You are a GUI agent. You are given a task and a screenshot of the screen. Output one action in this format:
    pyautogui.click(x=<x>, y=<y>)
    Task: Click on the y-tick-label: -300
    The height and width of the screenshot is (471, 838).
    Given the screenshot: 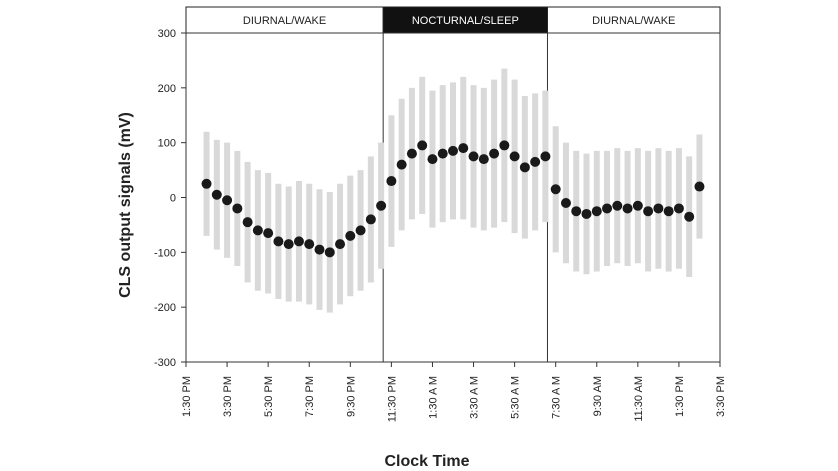 What is the action you would take?
    pyautogui.click(x=165, y=363)
    